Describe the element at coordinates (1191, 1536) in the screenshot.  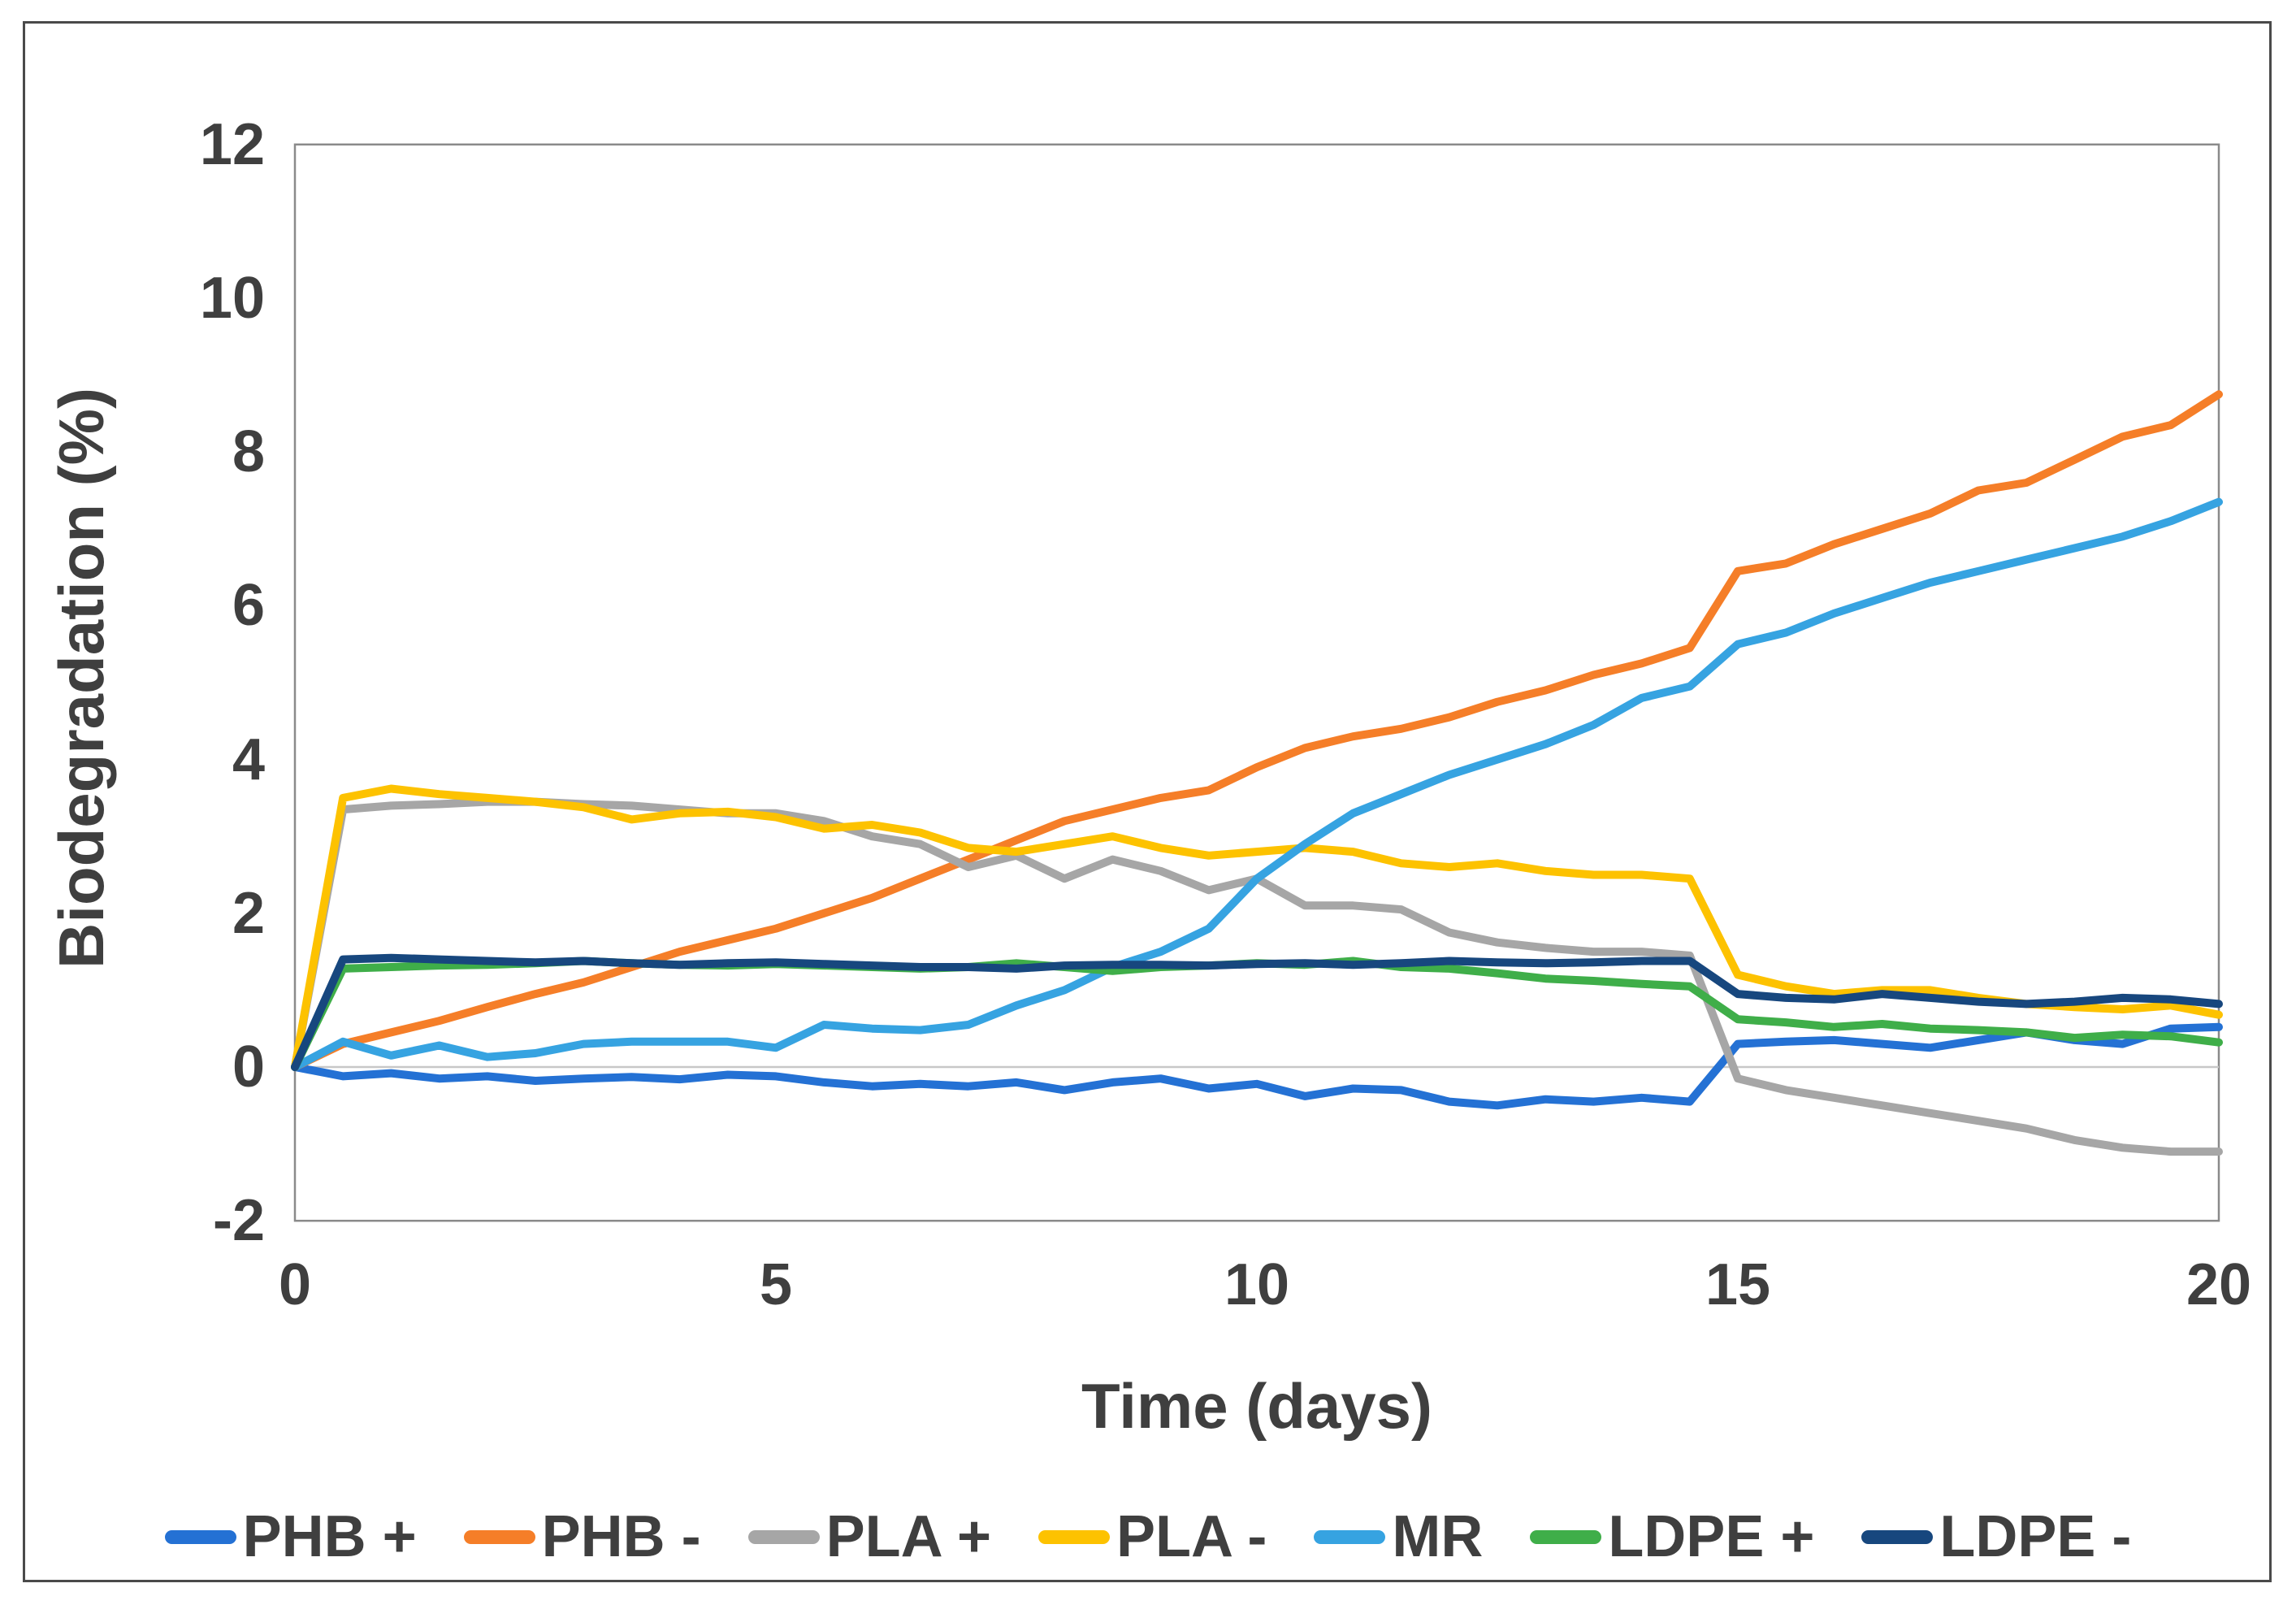
I see `legend-label: PLA -` at that location.